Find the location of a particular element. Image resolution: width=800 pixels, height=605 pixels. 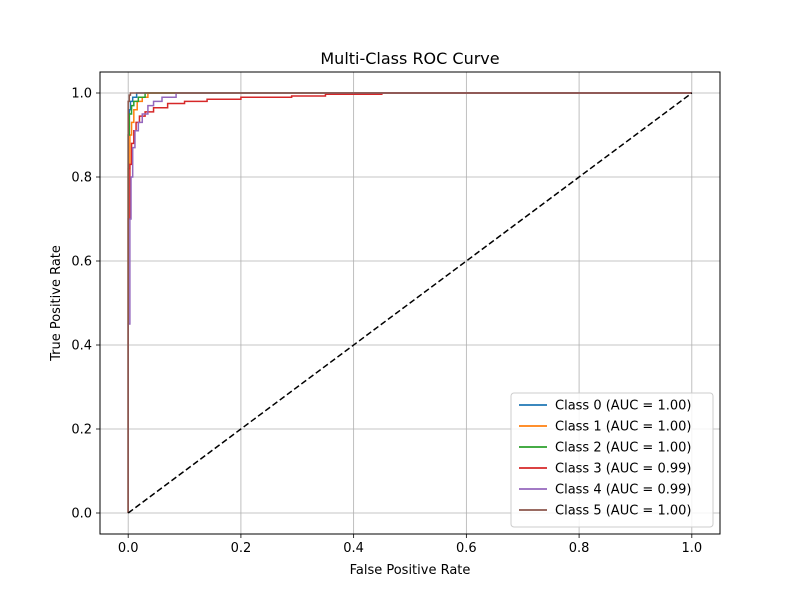

y-tick-label: 0.0 is located at coordinates (81, 514).